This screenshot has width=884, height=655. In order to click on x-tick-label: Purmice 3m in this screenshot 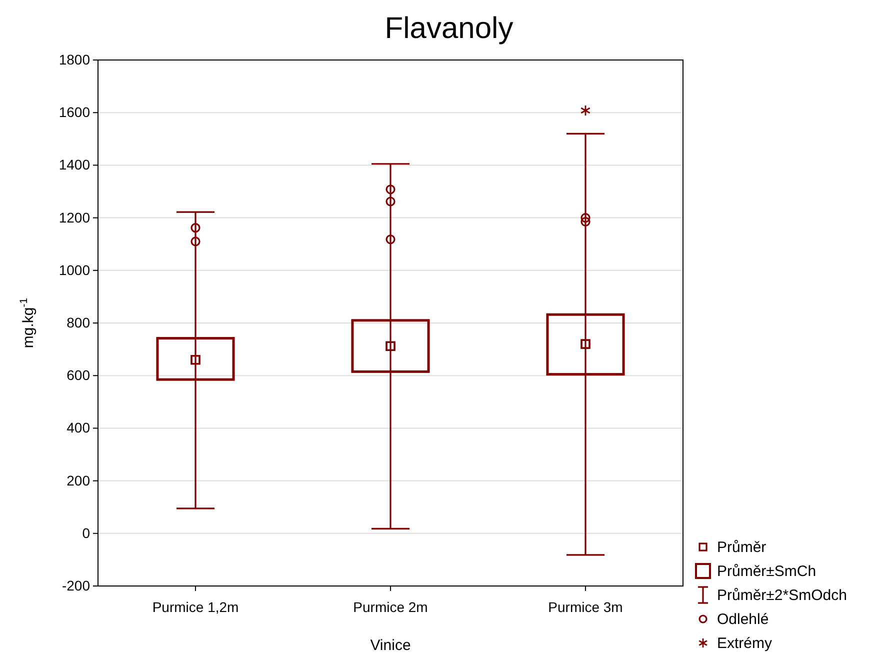, I will do `click(585, 607)`.